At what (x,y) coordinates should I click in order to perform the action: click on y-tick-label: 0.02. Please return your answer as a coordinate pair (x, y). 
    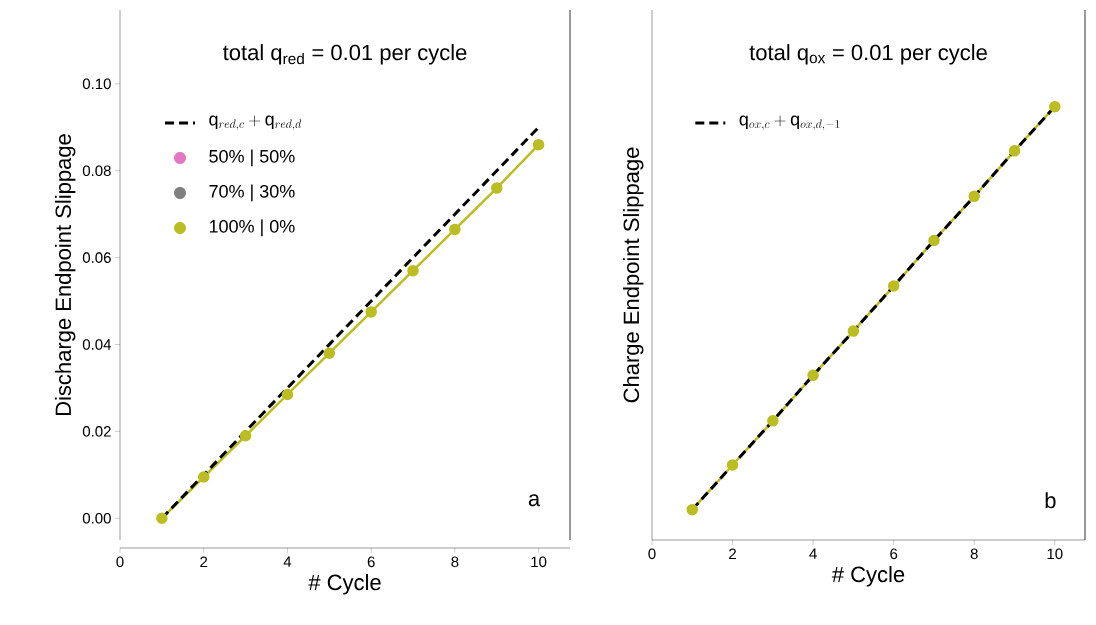
    Looking at the image, I should click on (96, 431).